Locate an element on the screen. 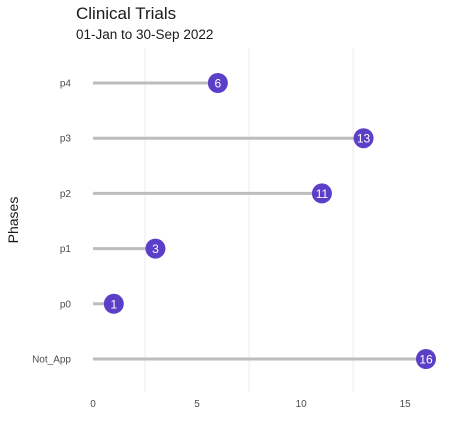 The width and height of the screenshot is (450, 433). x-tick-label: 5 is located at coordinates (197, 404).